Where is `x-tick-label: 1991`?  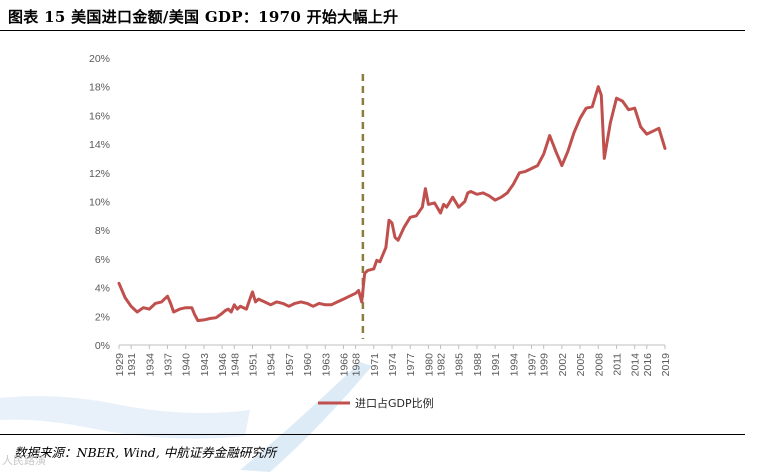
x-tick-label: 1991 is located at coordinates (496, 365).